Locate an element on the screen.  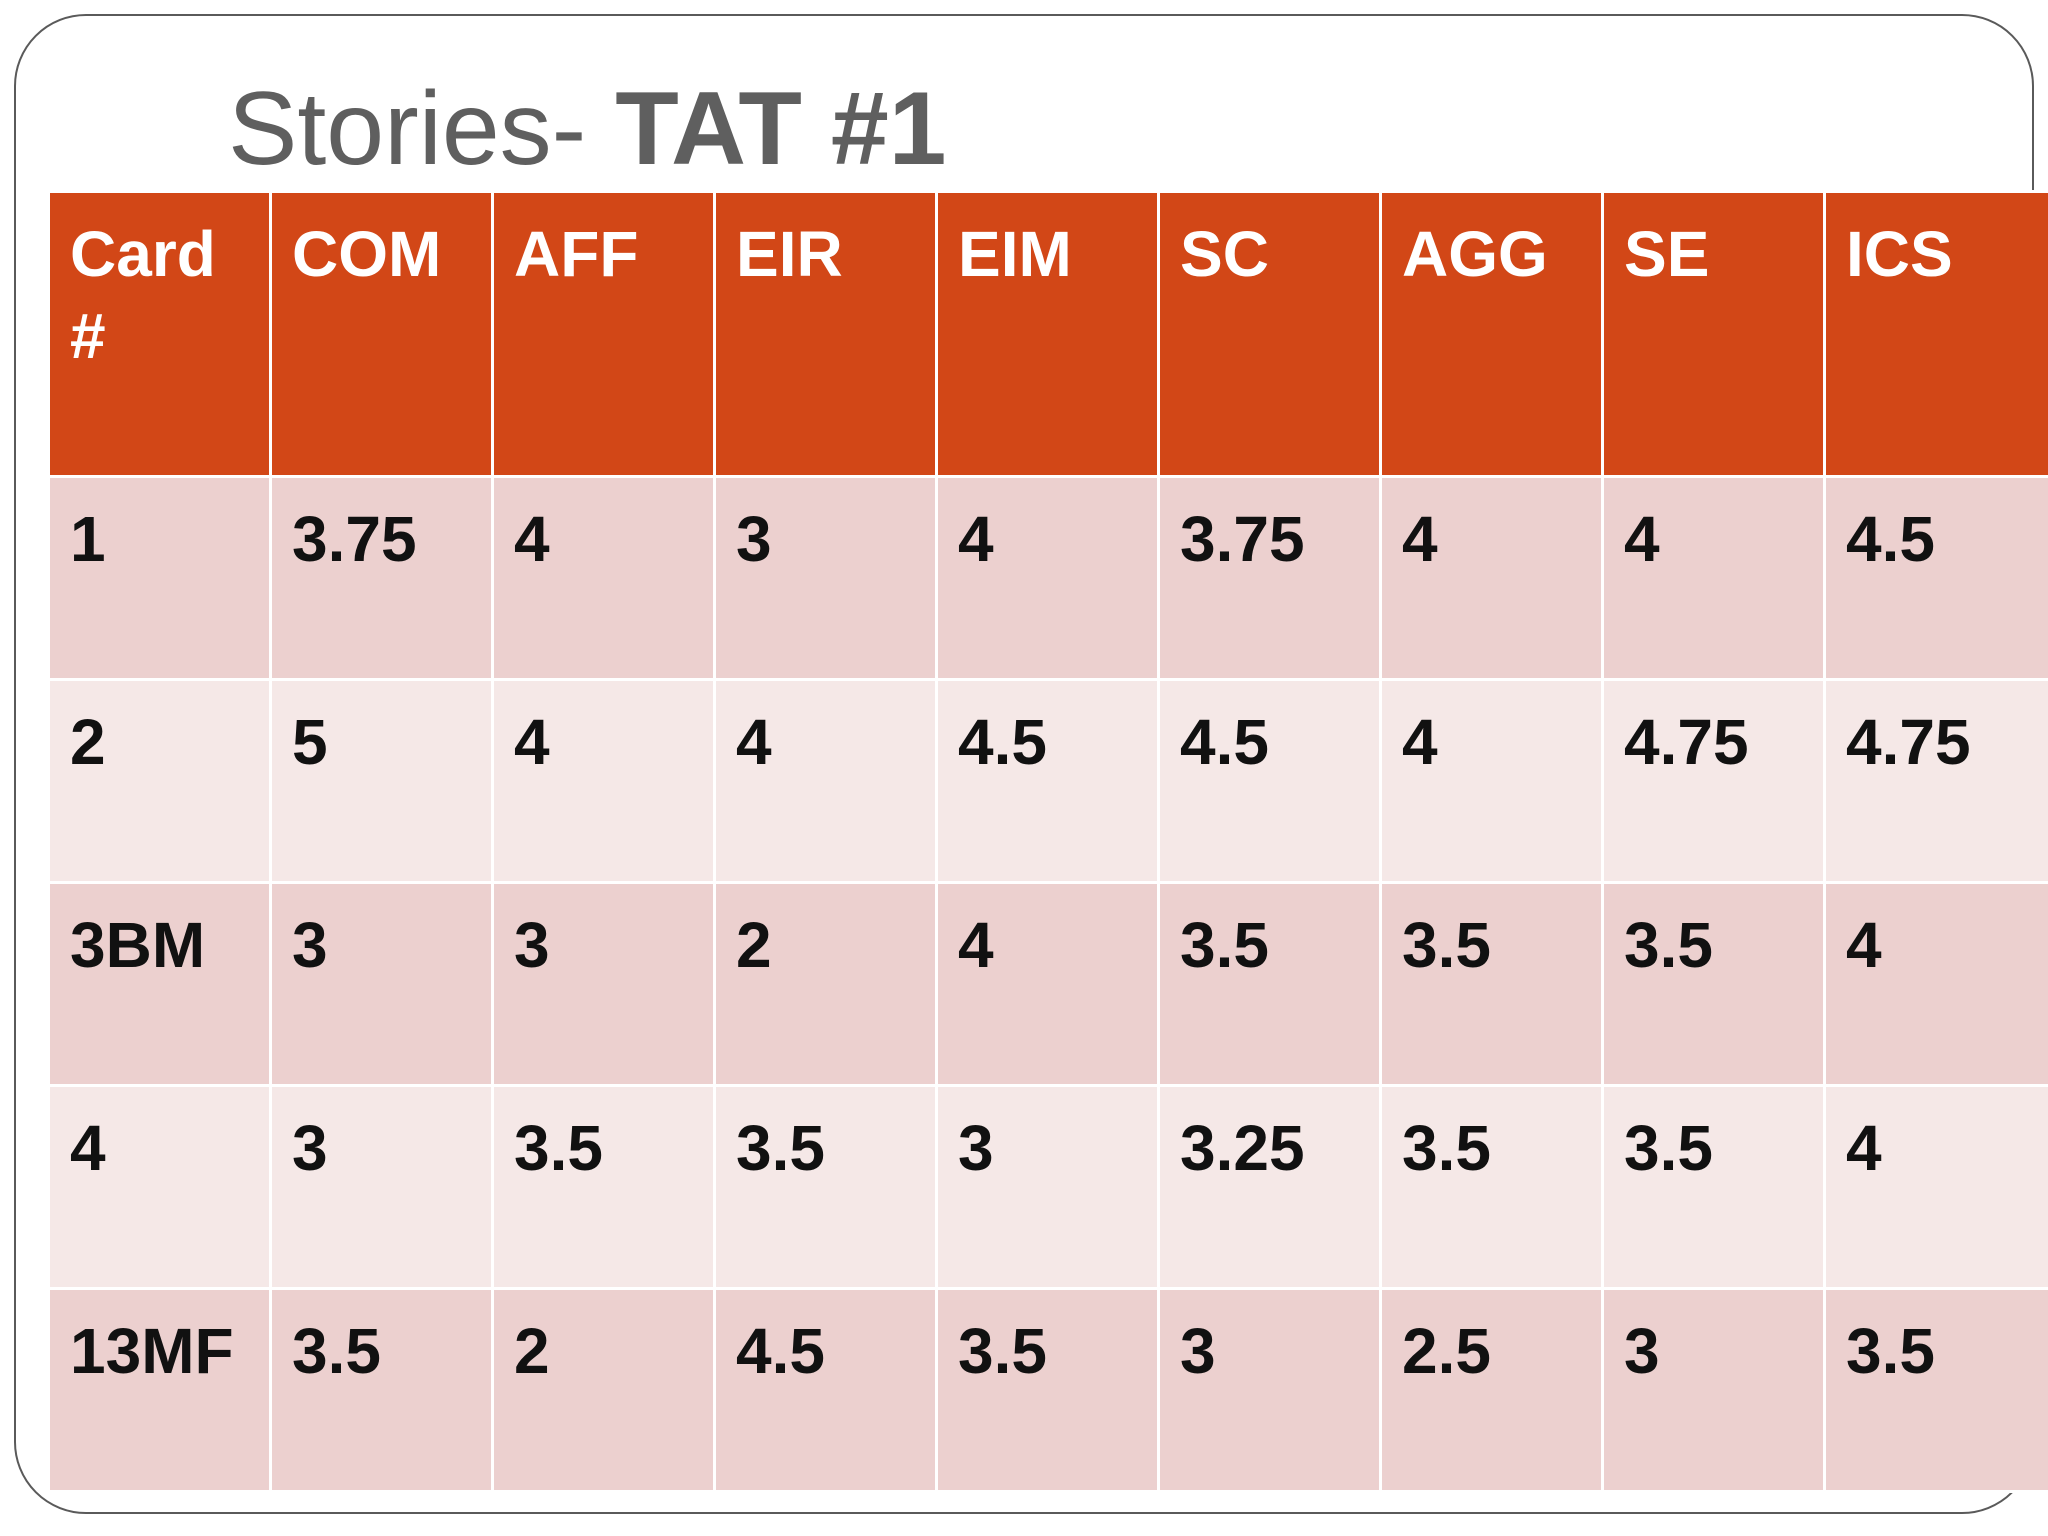
table-row: 3BM 3 3 2 4 3.5 3.5 3.5 4 is located at coordinates (1047, 984).